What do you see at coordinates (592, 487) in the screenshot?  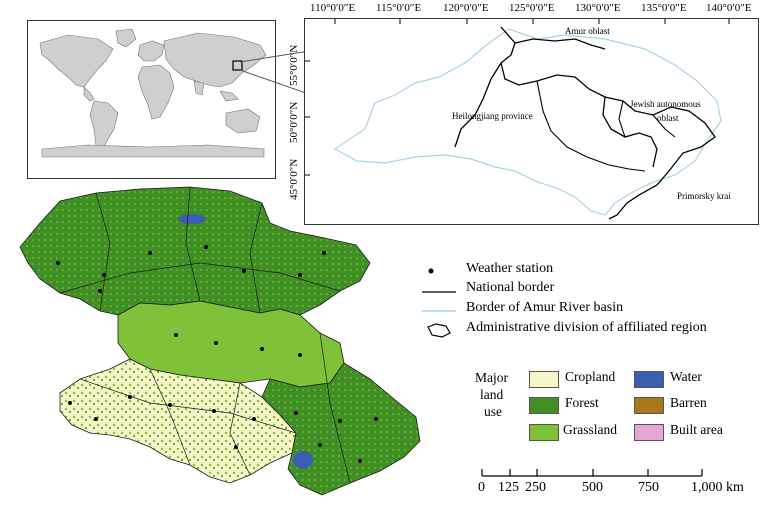 I see `scale-label: 500` at bounding box center [592, 487].